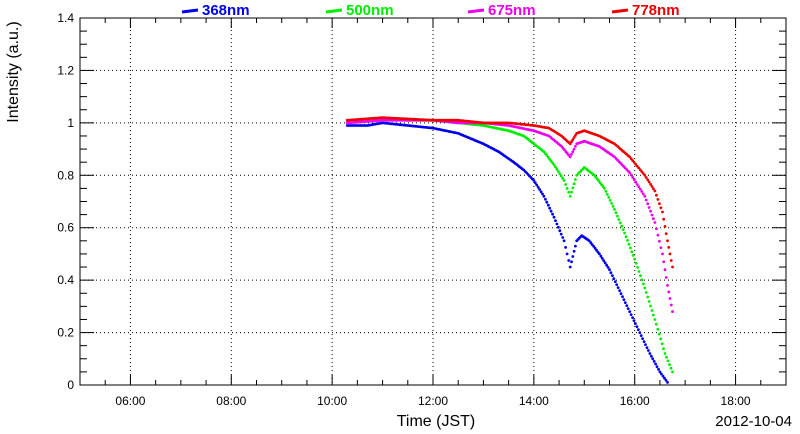  What do you see at coordinates (65, 228) in the screenshot?
I see `y-tick-label: 0.6` at bounding box center [65, 228].